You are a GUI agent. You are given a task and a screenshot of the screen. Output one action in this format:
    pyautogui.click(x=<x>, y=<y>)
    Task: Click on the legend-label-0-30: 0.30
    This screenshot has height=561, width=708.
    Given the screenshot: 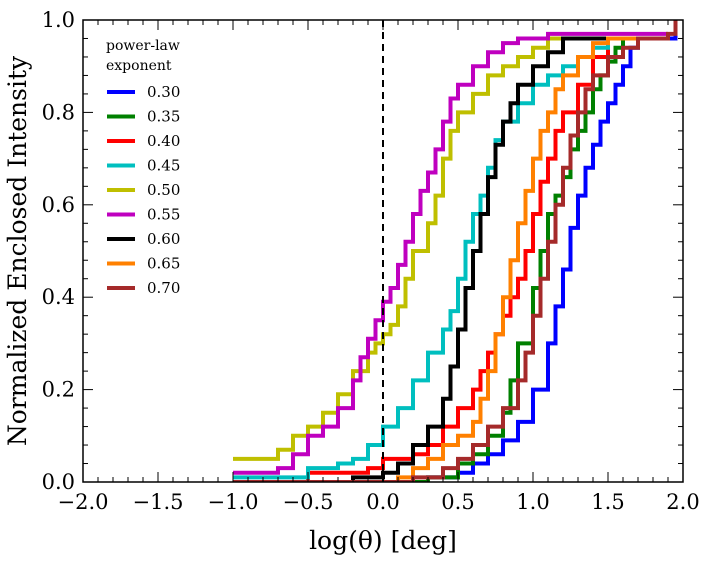 What is the action you would take?
    pyautogui.click(x=163, y=92)
    